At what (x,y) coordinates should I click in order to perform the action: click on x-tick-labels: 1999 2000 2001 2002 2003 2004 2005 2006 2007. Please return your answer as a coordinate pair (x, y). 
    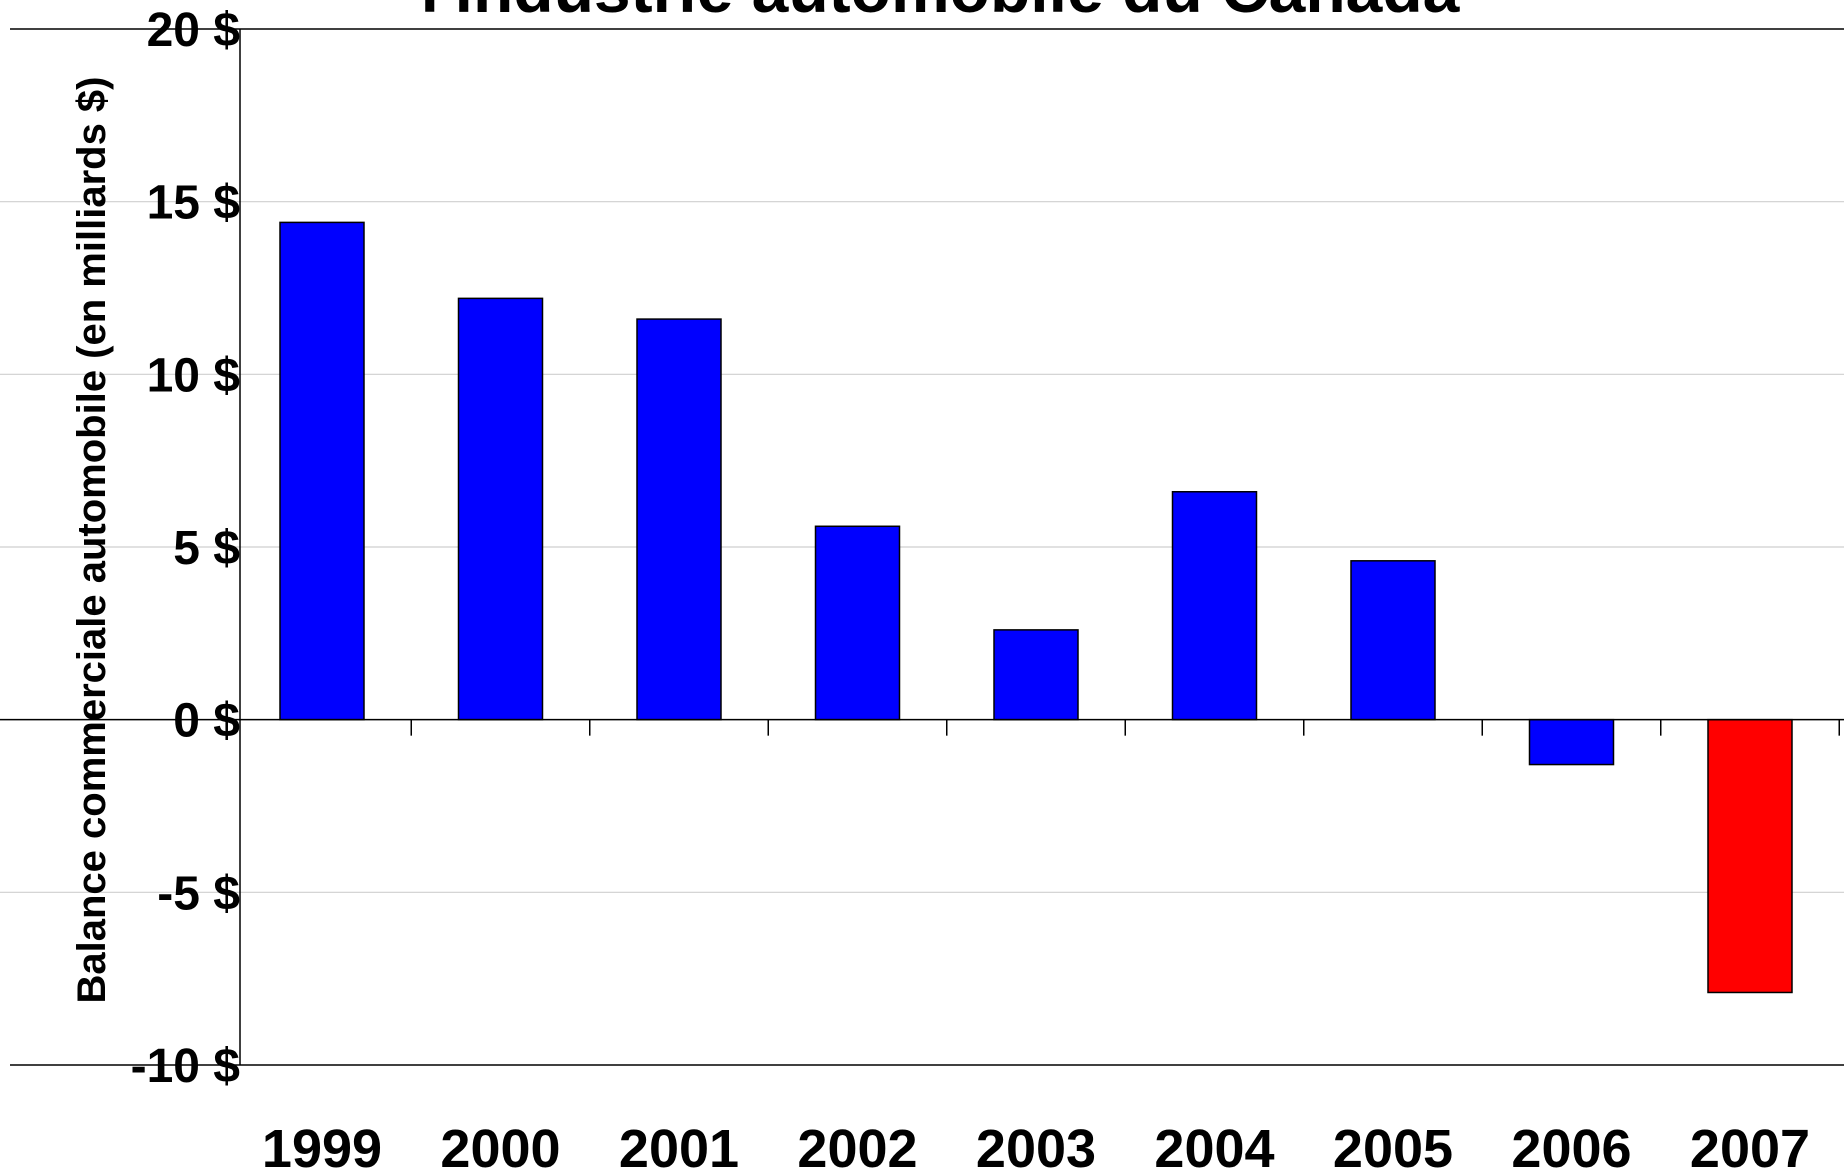
    Looking at the image, I should click on (1036, 1146).